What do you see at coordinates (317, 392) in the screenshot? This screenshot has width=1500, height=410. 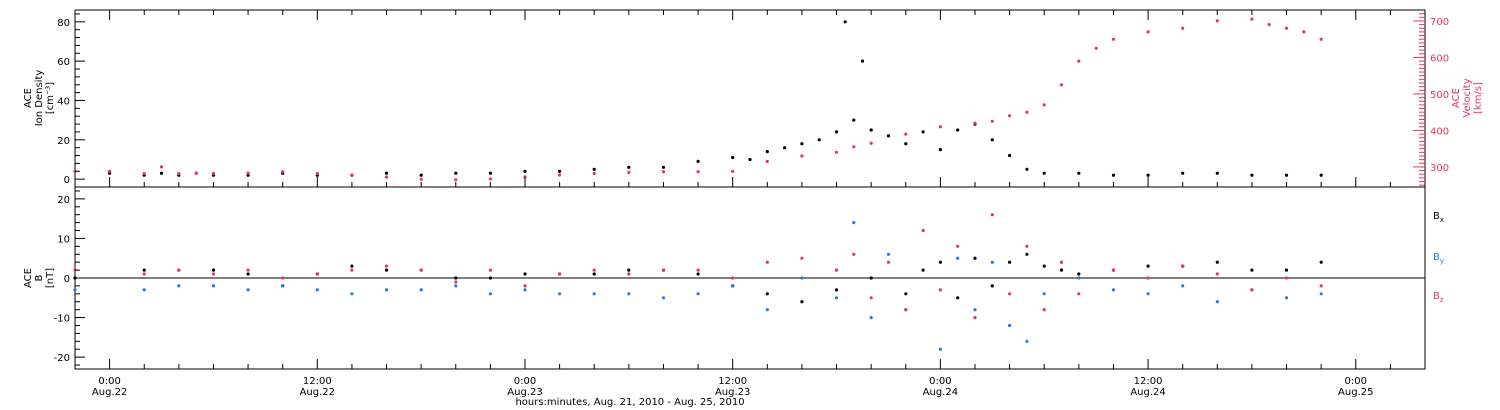 I see `date-tick-label: Aug.22` at bounding box center [317, 392].